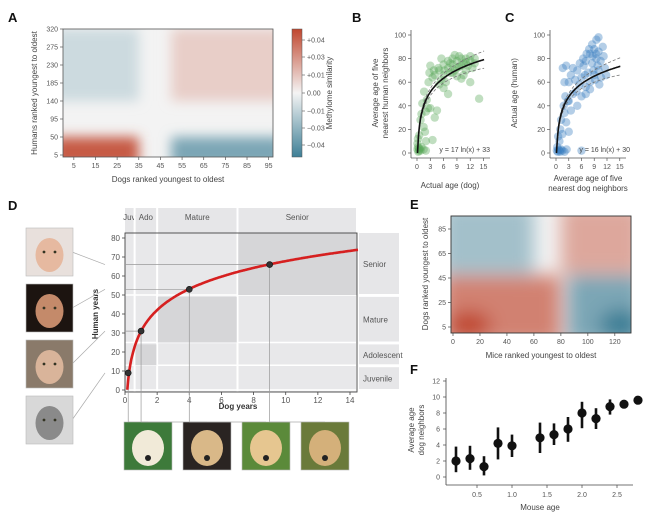 The height and width of the screenshot is (518, 650). What do you see at coordinates (588, 114) in the screenshot?
I see `fit-ci-lower` at bounding box center [588, 114].